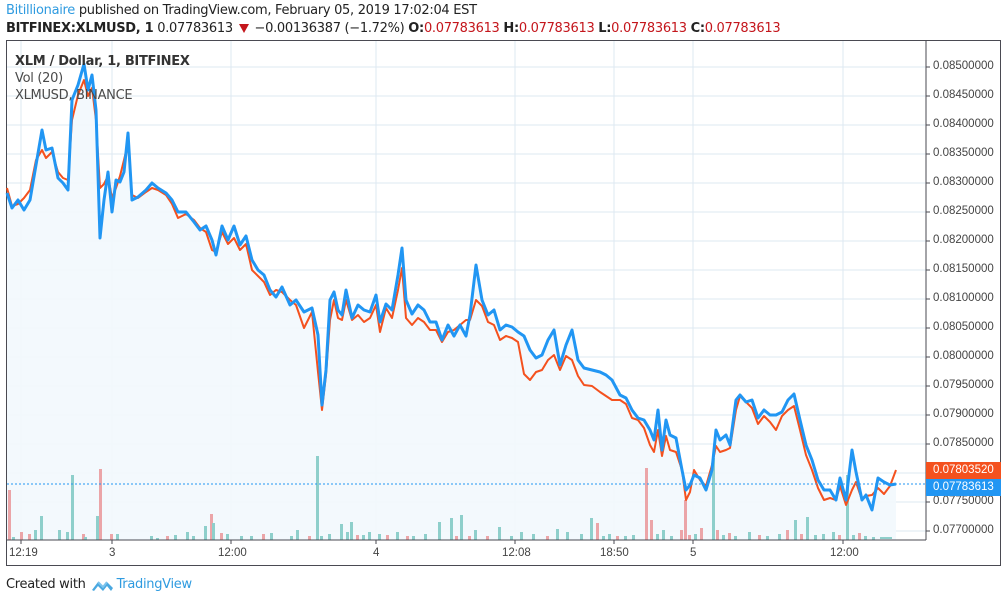  Describe the element at coordinates (376, 553) in the screenshot. I see `x-tick: 4` at that location.